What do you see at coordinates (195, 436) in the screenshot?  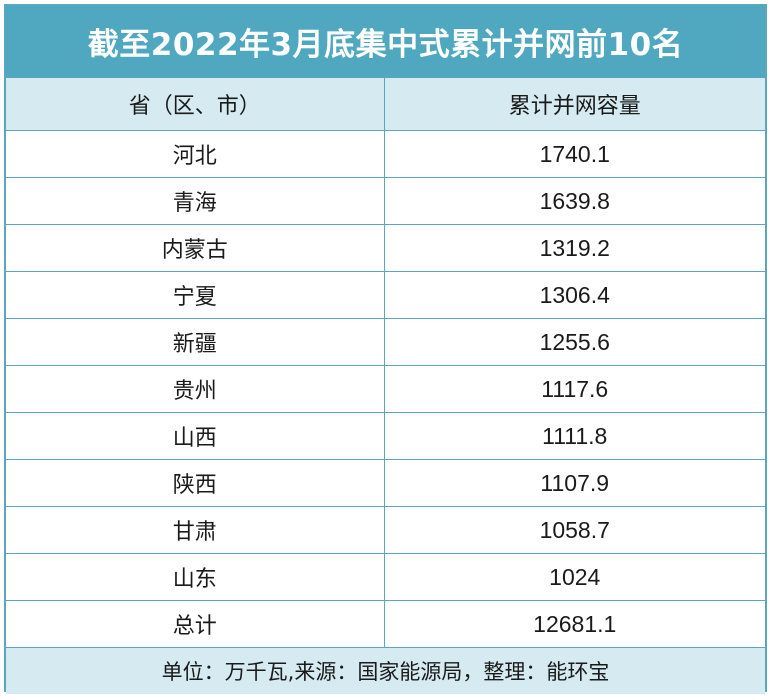 I see `region-cell: 山西` at bounding box center [195, 436].